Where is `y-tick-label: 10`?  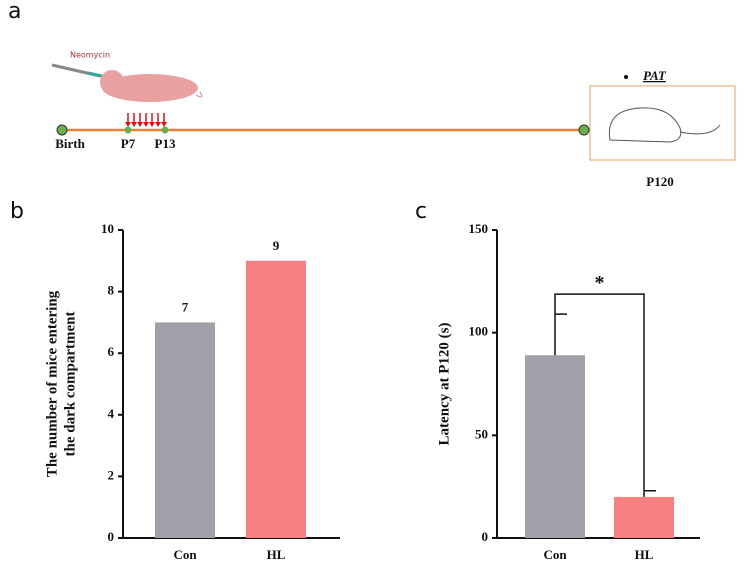
y-tick-label: 10 is located at coordinates (107, 228).